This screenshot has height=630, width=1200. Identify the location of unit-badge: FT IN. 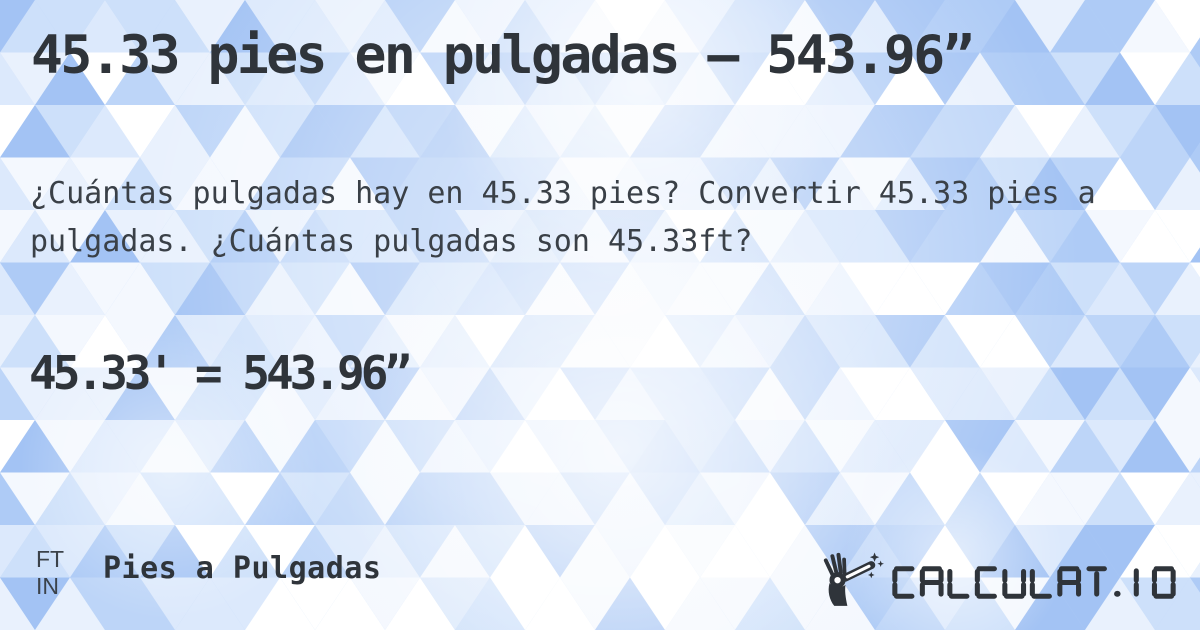
(50, 573).